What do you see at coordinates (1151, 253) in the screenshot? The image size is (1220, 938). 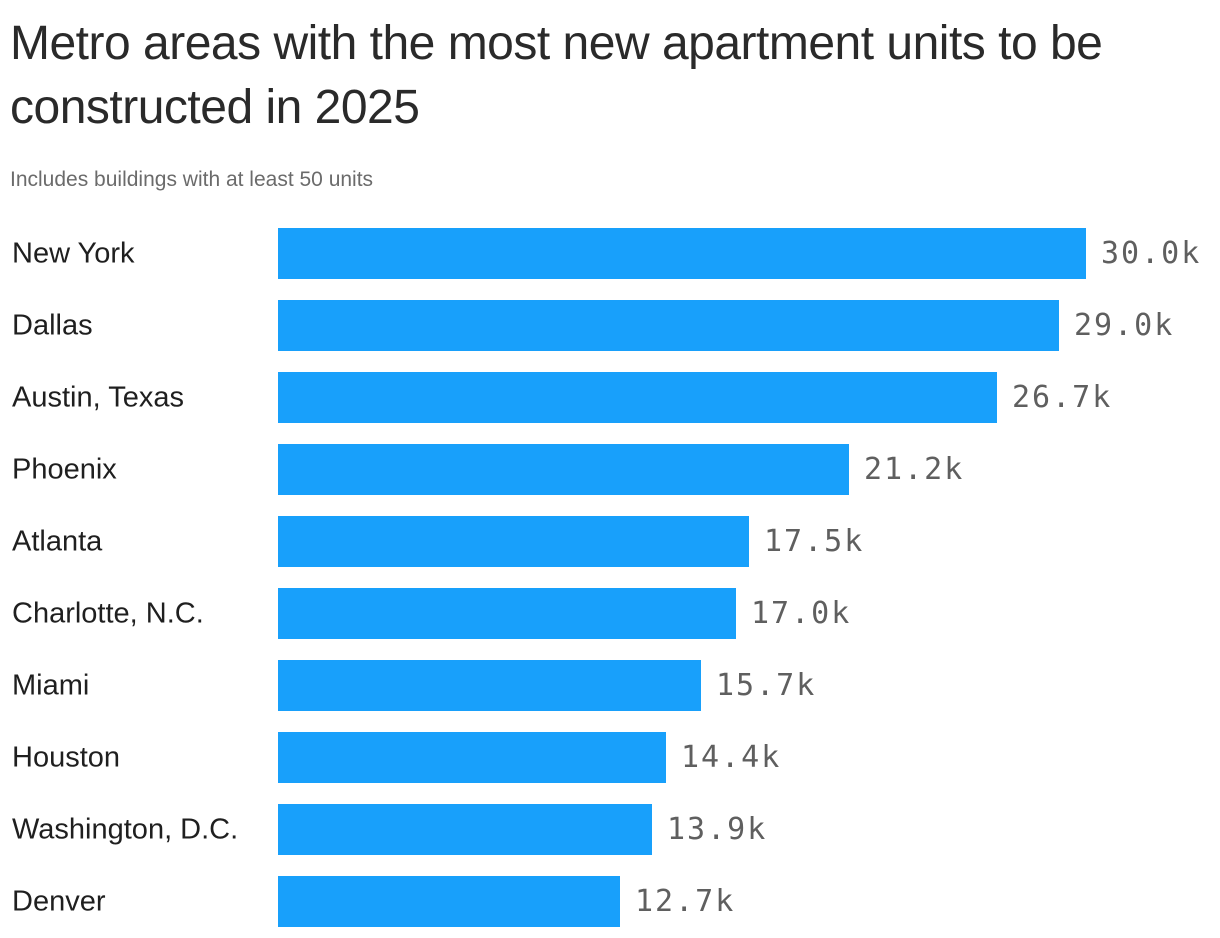 I see `value-label: 30.0k` at bounding box center [1151, 253].